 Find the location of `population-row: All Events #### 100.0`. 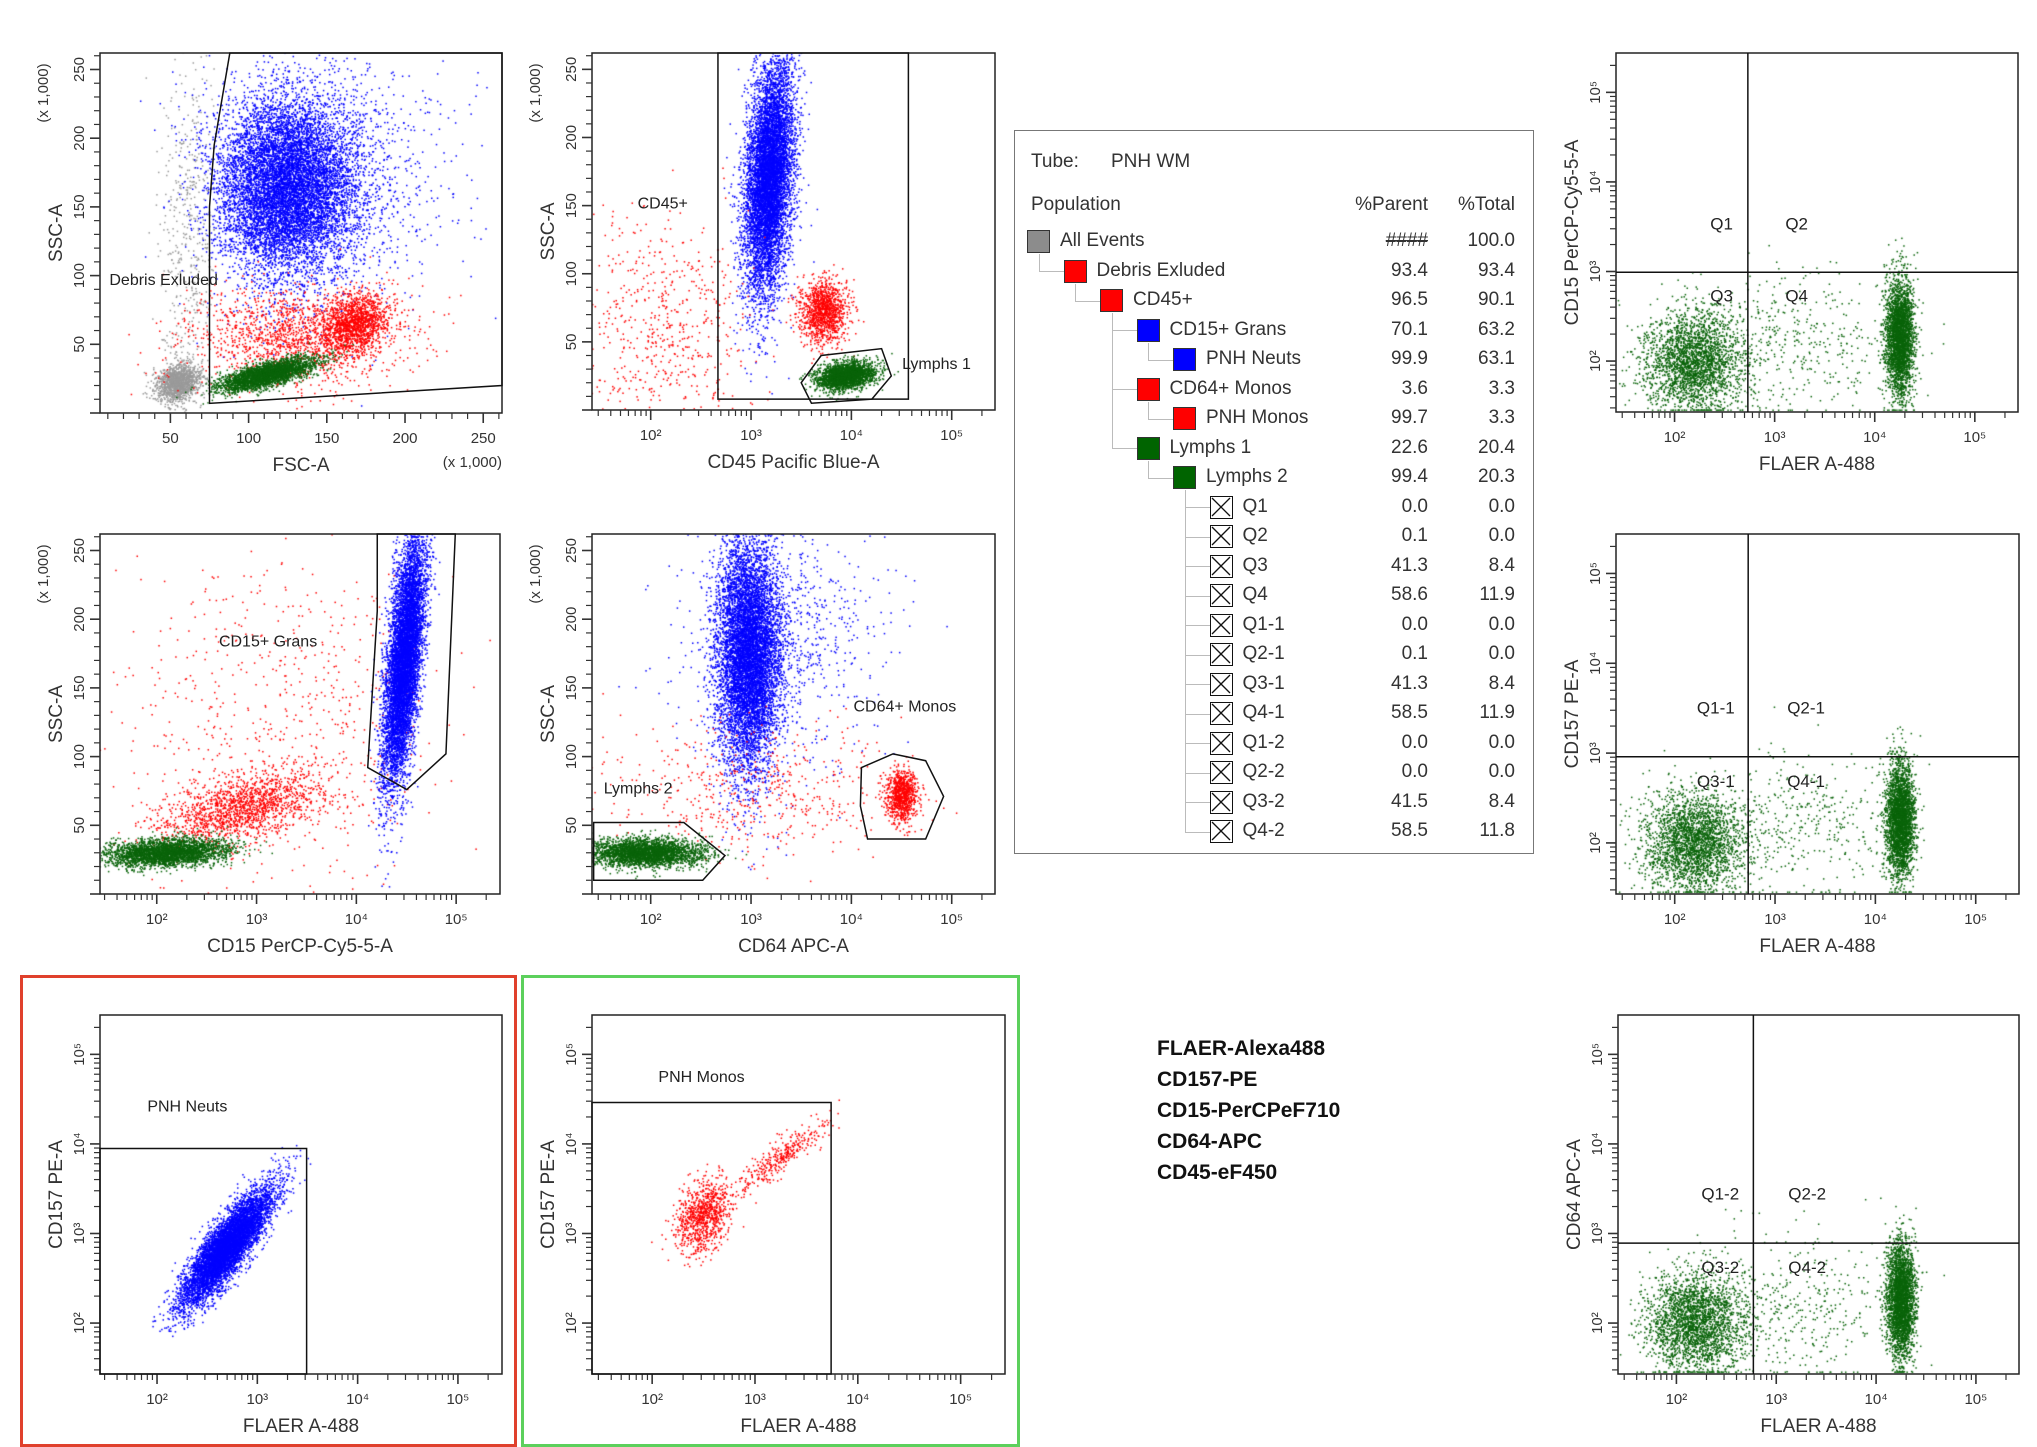

population-row: All Events #### 100.0 is located at coordinates (1274, 242).